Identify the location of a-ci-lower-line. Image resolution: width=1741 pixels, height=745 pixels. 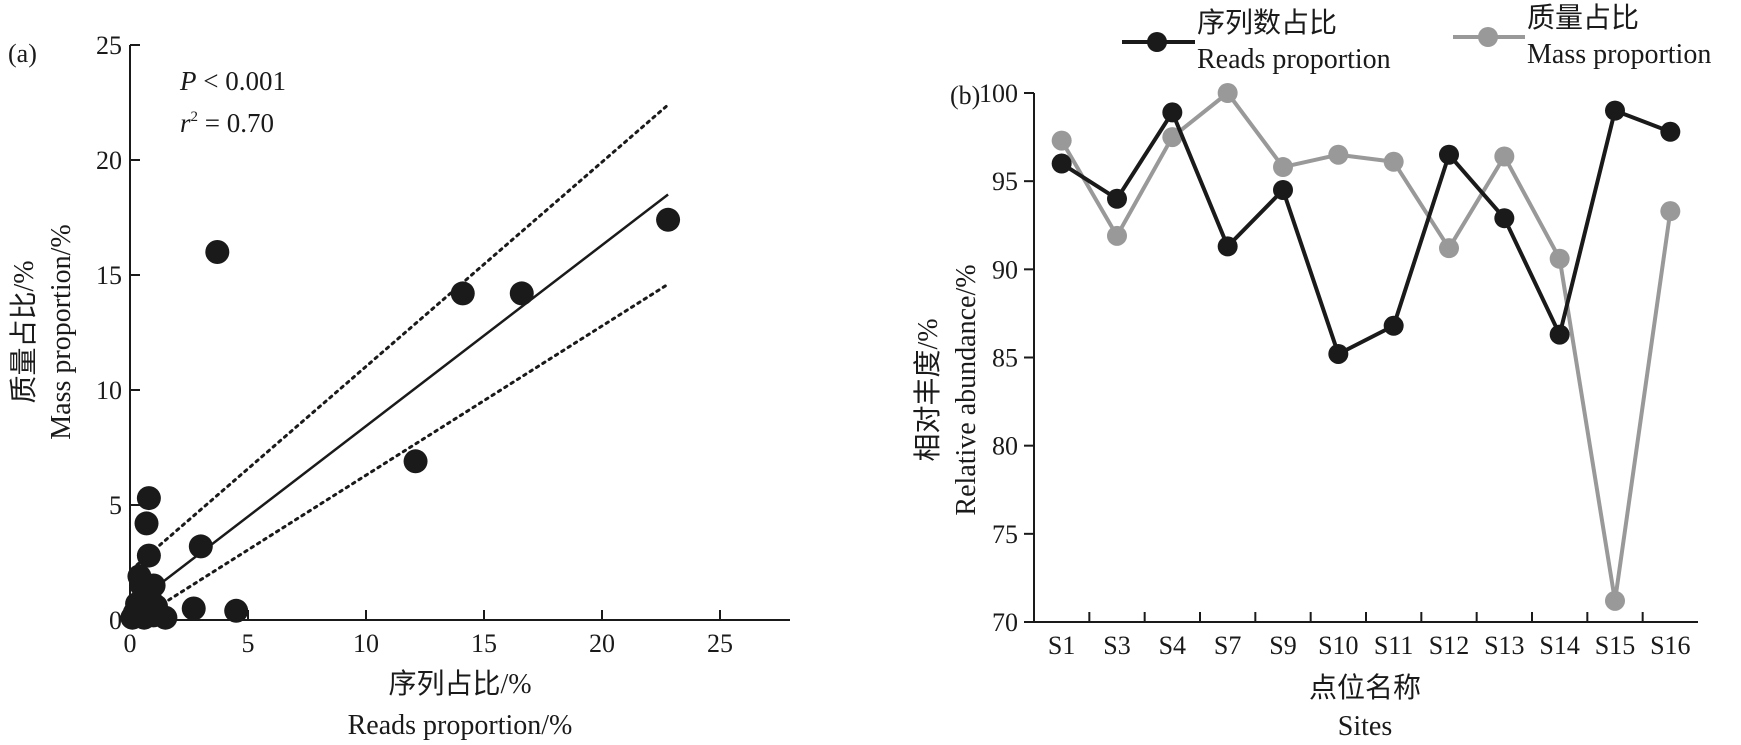
(402, 452).